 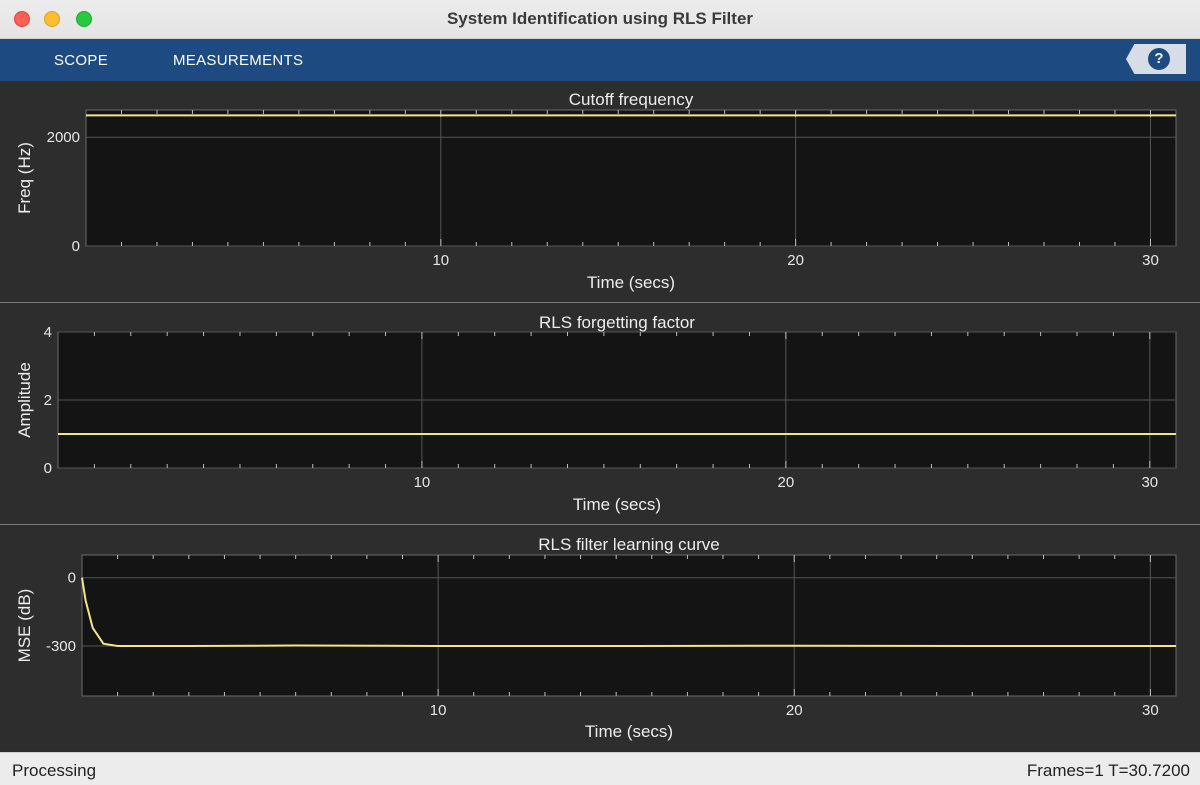 I want to click on maximize-window-button, so click(x=84, y=19).